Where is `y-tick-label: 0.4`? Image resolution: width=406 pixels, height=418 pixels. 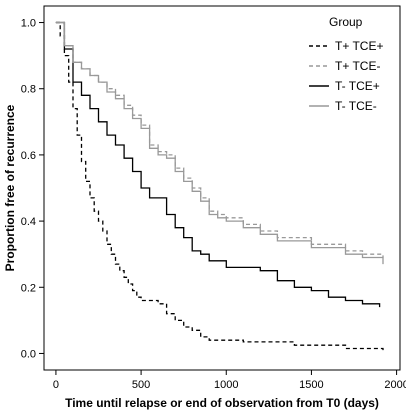 y-tick-label: 0.4 is located at coordinates (28, 222).